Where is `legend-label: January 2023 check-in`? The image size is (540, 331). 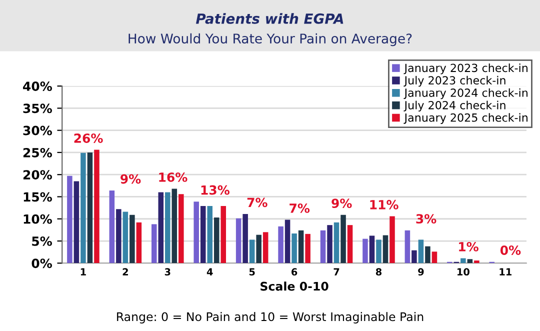 legend-label: January 2023 check-in is located at coordinates (466, 69).